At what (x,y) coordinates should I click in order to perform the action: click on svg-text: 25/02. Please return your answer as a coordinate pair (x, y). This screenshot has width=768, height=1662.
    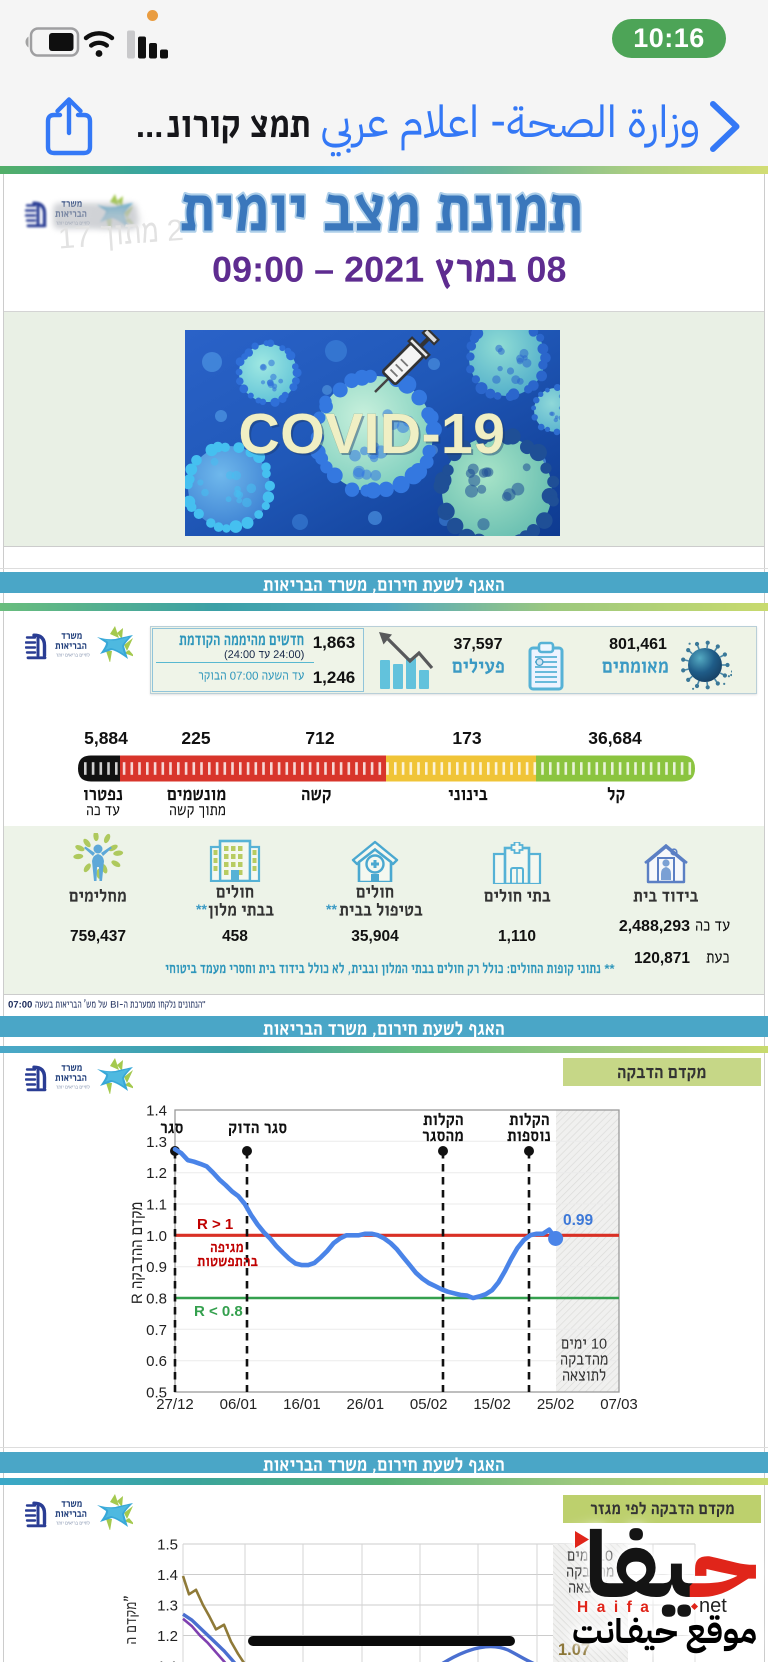
    Looking at the image, I should click on (556, 1404).